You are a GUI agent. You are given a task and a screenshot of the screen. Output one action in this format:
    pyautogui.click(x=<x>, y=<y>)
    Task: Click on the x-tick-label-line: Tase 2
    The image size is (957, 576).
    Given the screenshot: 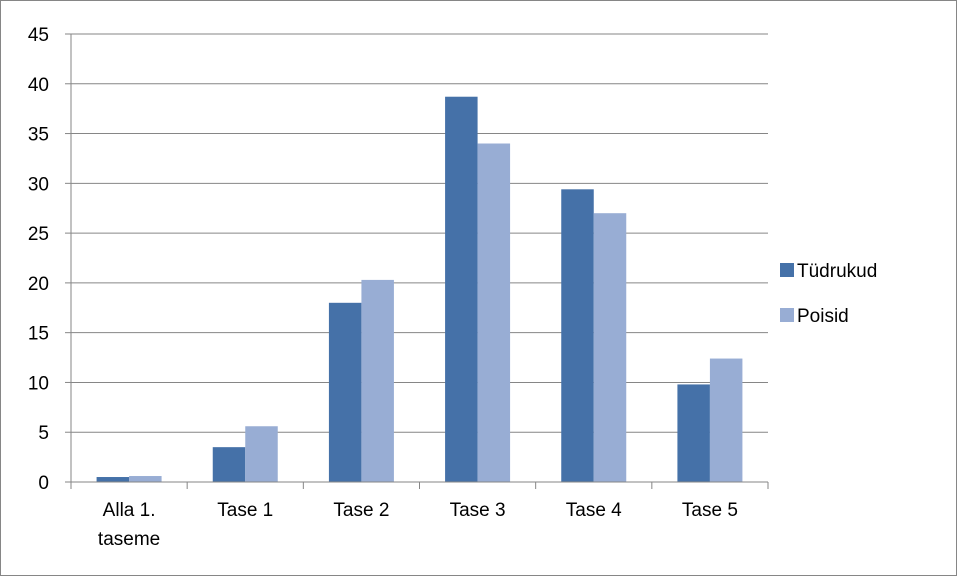 What is the action you would take?
    pyautogui.click(x=361, y=510)
    